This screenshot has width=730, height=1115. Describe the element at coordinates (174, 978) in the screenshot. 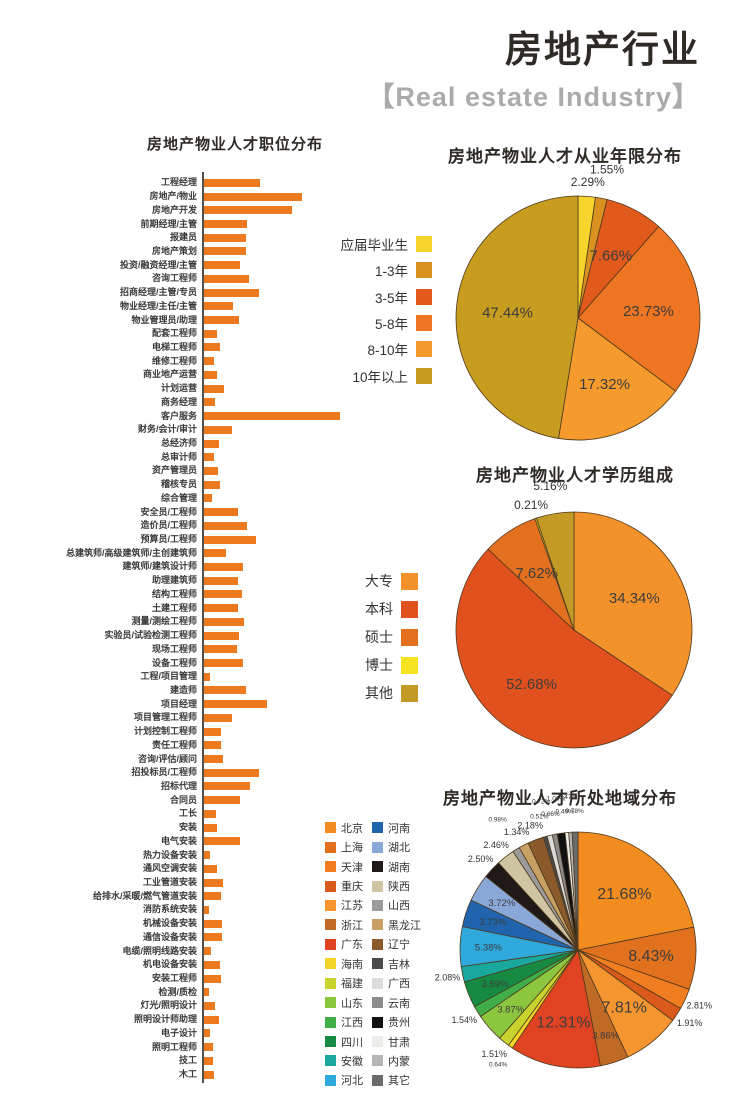

I see `bar-label: 安装工程师` at that location.